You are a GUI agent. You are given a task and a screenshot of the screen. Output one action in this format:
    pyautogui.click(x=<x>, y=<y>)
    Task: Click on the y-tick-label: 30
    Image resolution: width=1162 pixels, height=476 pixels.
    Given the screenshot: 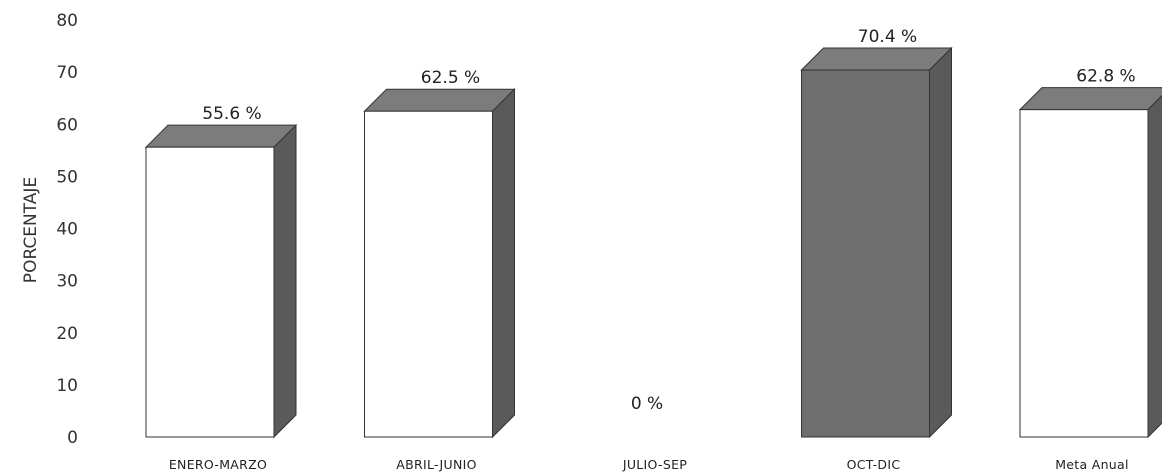 What is the action you would take?
    pyautogui.click(x=67, y=282)
    